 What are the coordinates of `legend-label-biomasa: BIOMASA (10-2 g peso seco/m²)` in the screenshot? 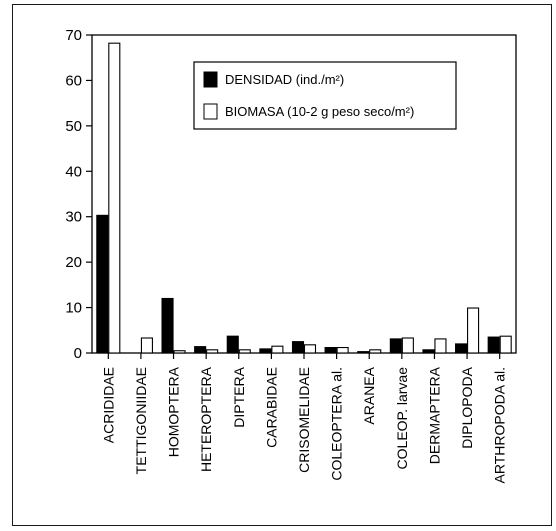 It's located at (319, 111).